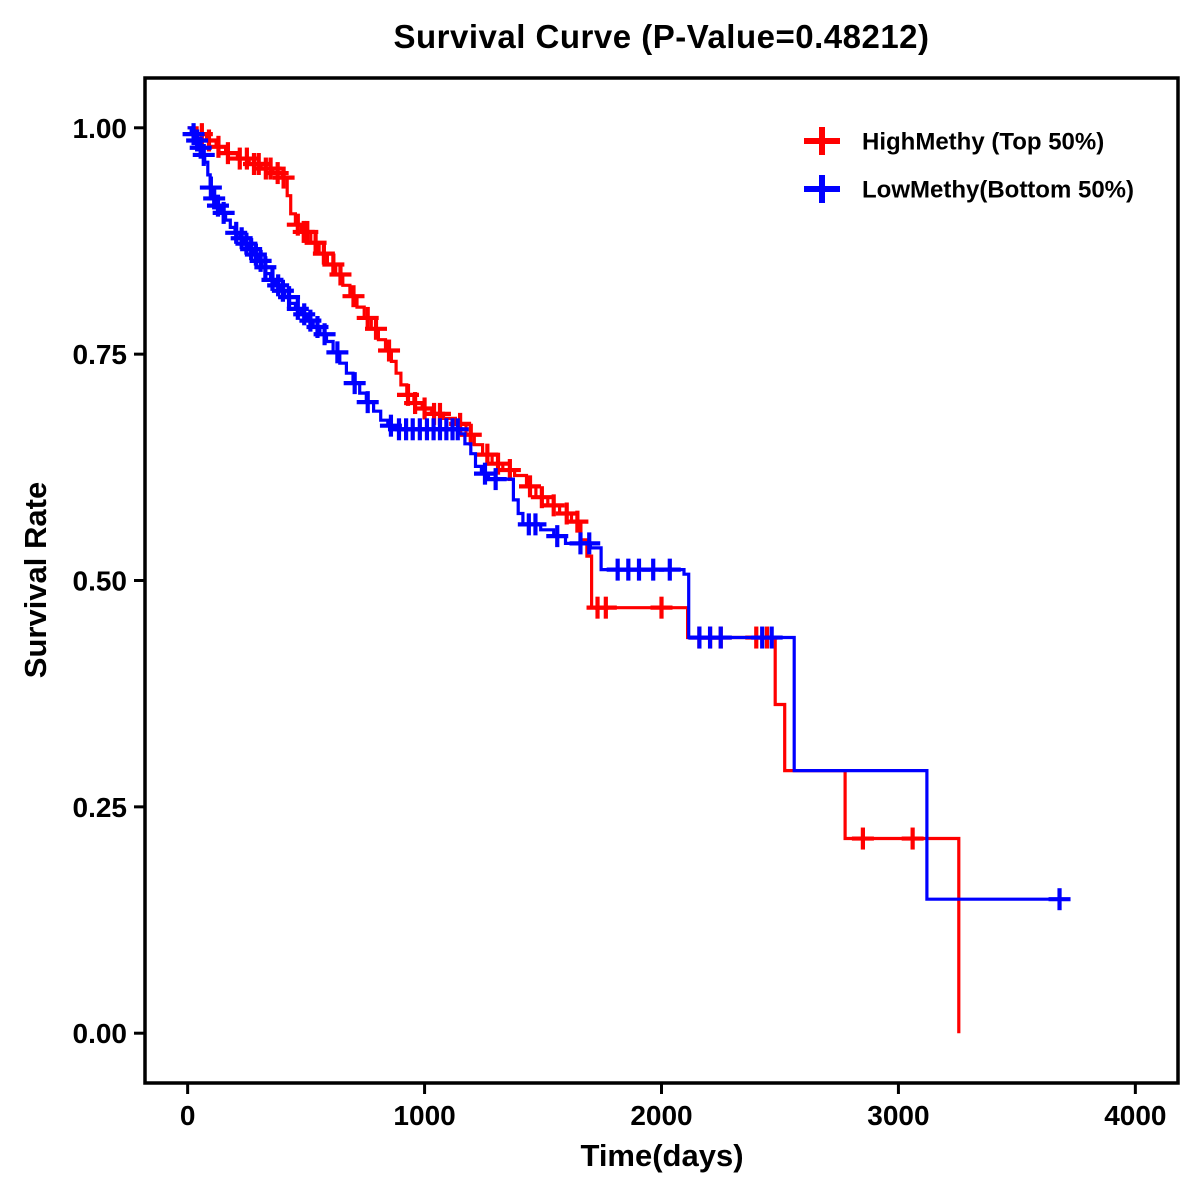 Image resolution: width=1200 pixels, height=1200 pixels. I want to click on legend-label-highmethy: HighMethy (Top 50%), so click(983, 142).